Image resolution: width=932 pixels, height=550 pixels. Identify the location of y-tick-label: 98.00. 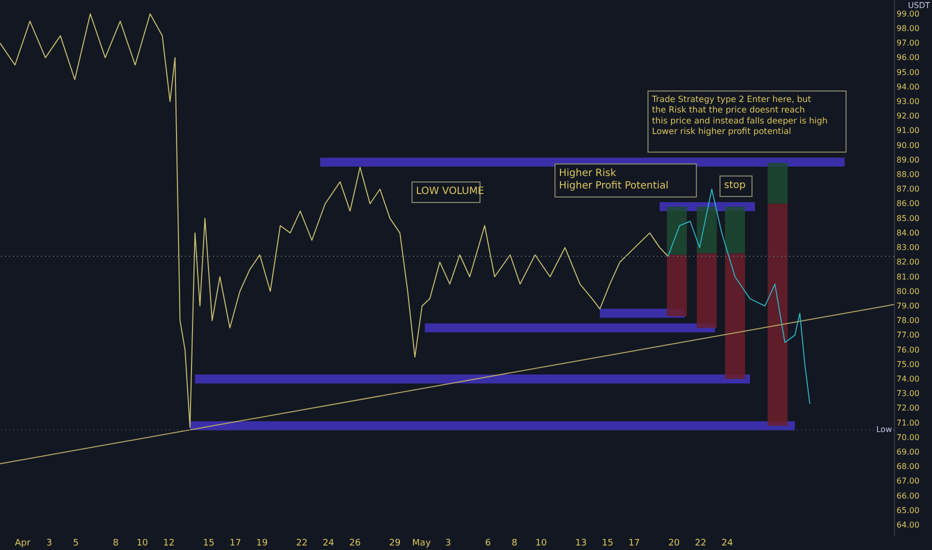
(908, 28).